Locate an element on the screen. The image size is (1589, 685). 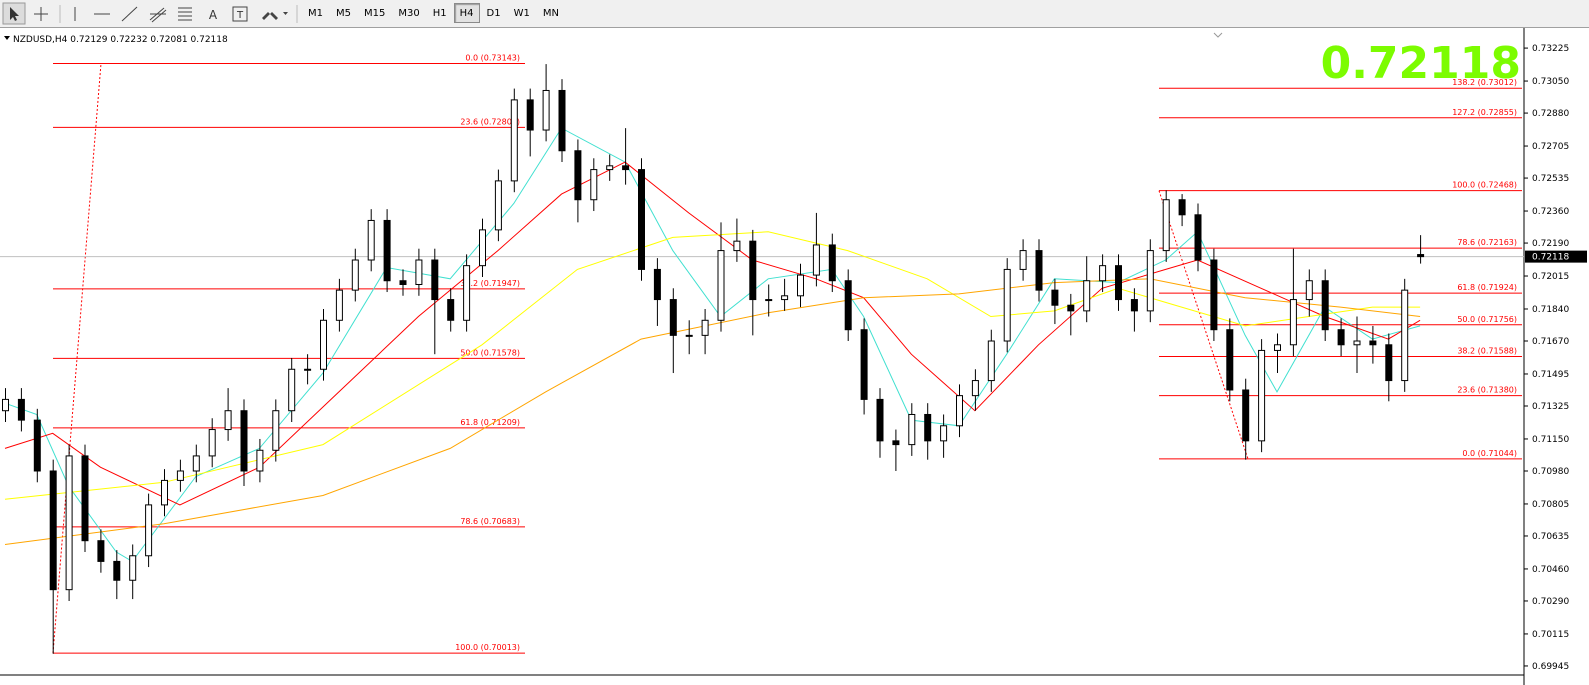
timeframe-button: H4 is located at coordinates (466, 13).